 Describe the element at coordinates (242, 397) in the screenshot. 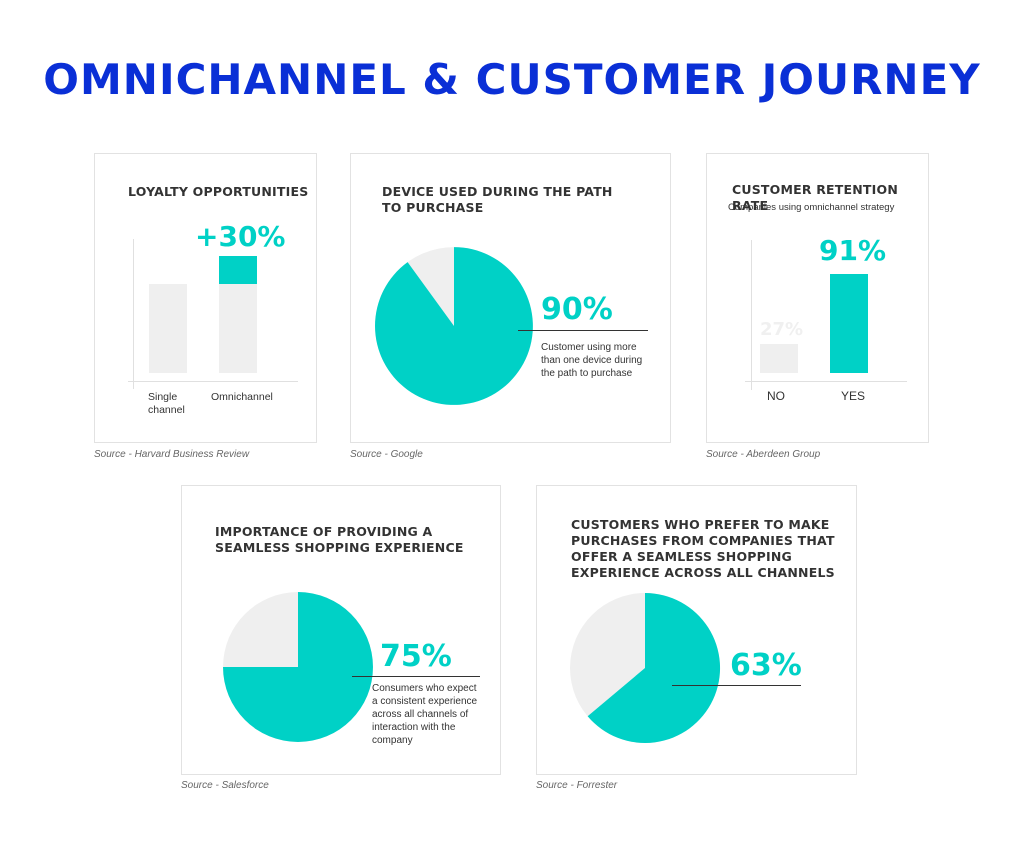

I see `label-omnichannel: Omnichannel` at that location.